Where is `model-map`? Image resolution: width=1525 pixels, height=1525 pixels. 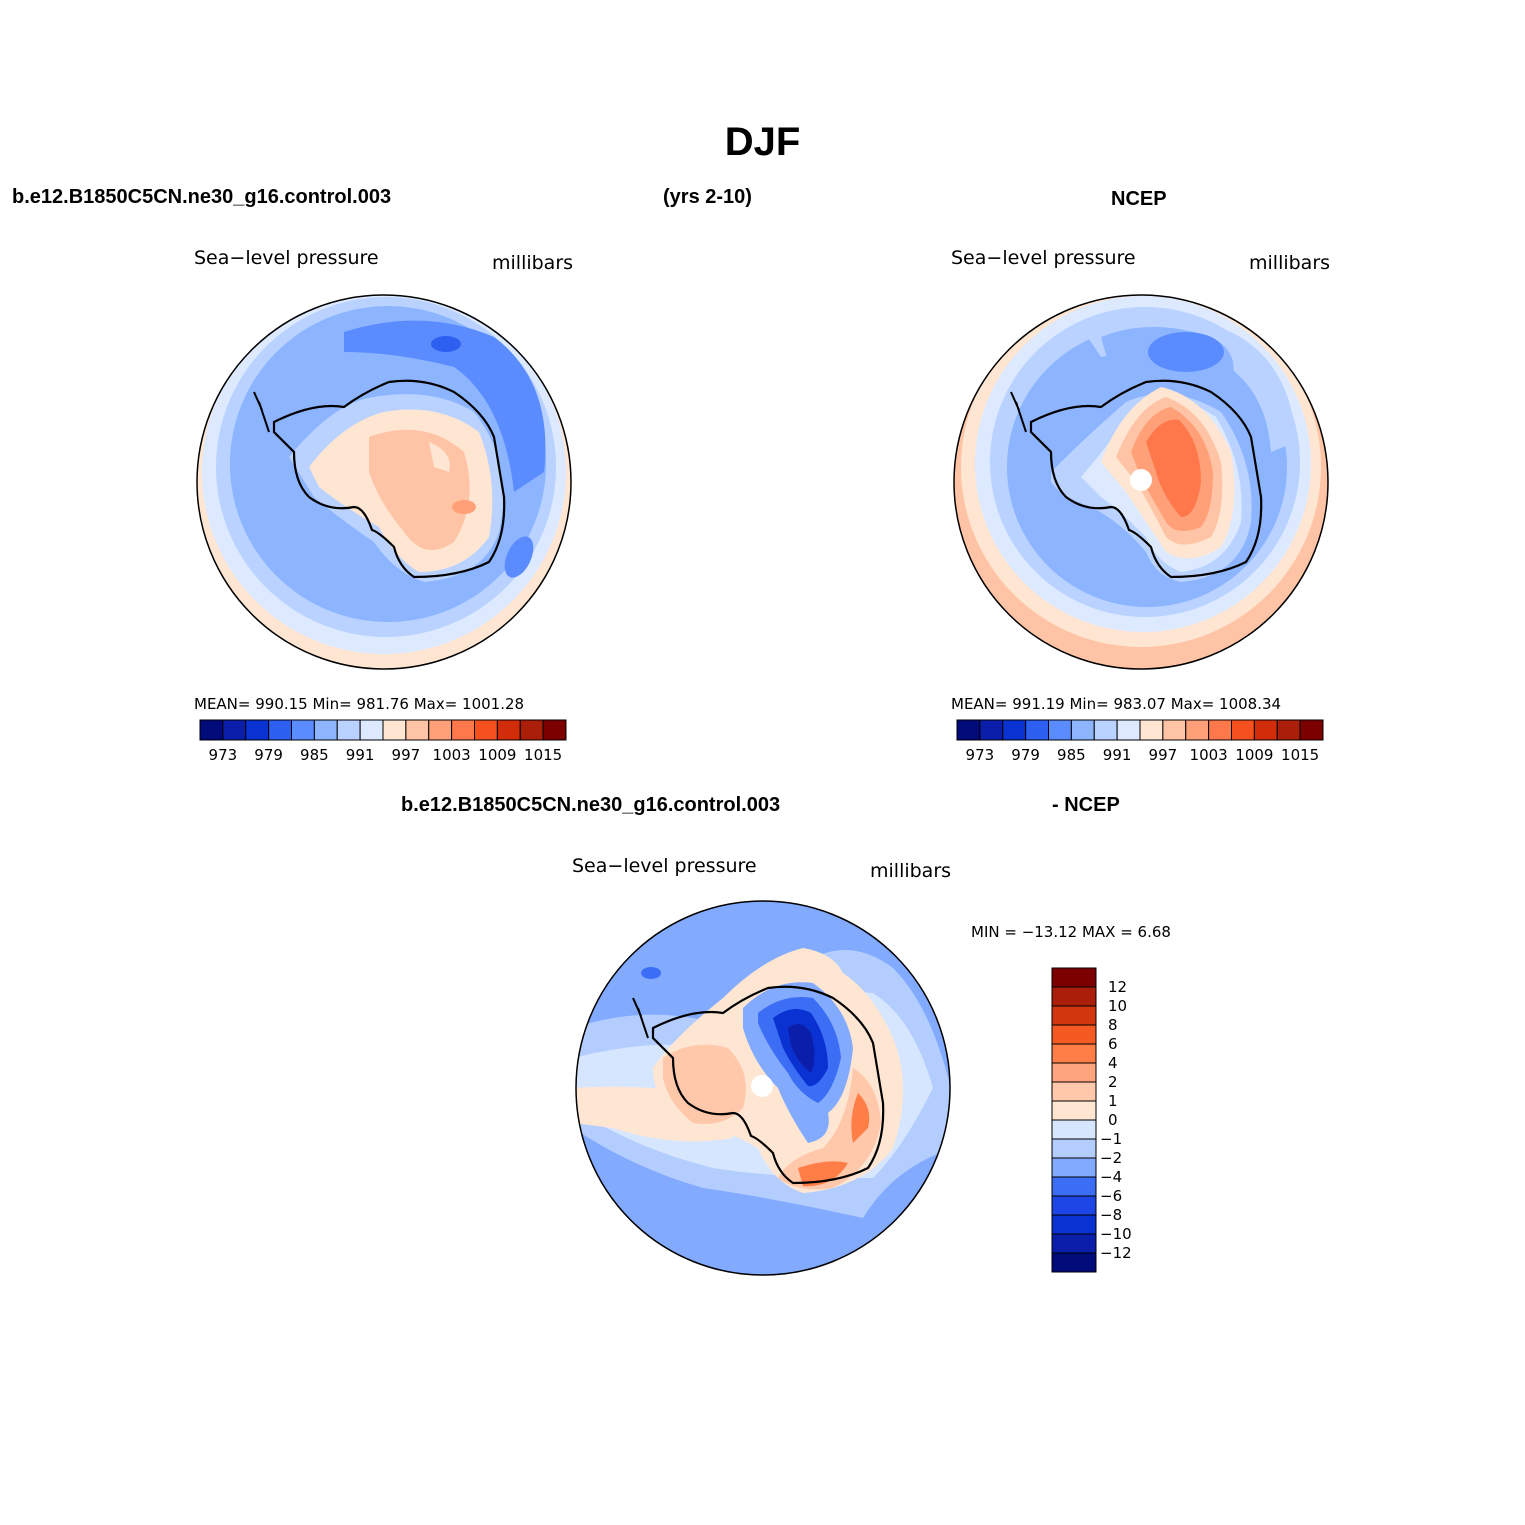 model-map is located at coordinates (384, 482).